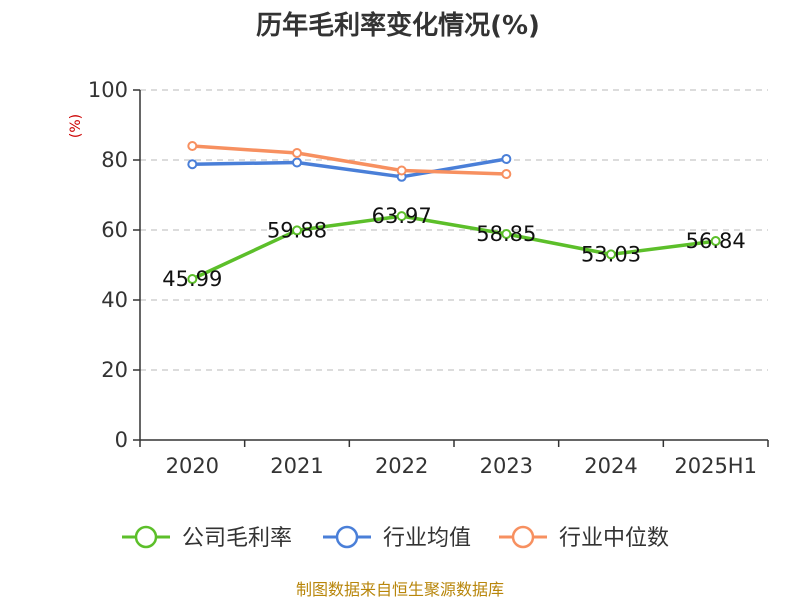 The image size is (800, 600). What do you see at coordinates (400, 589) in the screenshot?
I see `source-note: 制图数据来自恒生聚源数据库` at bounding box center [400, 589].